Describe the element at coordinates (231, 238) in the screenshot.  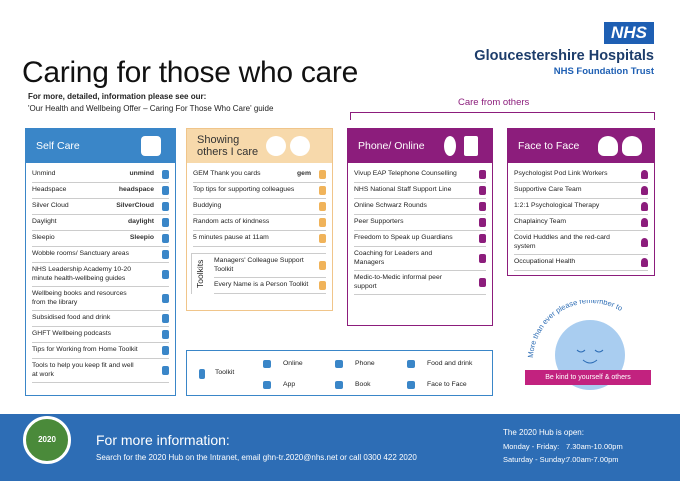
I see `item-text: 5 minutes pause at 11am` at that location.